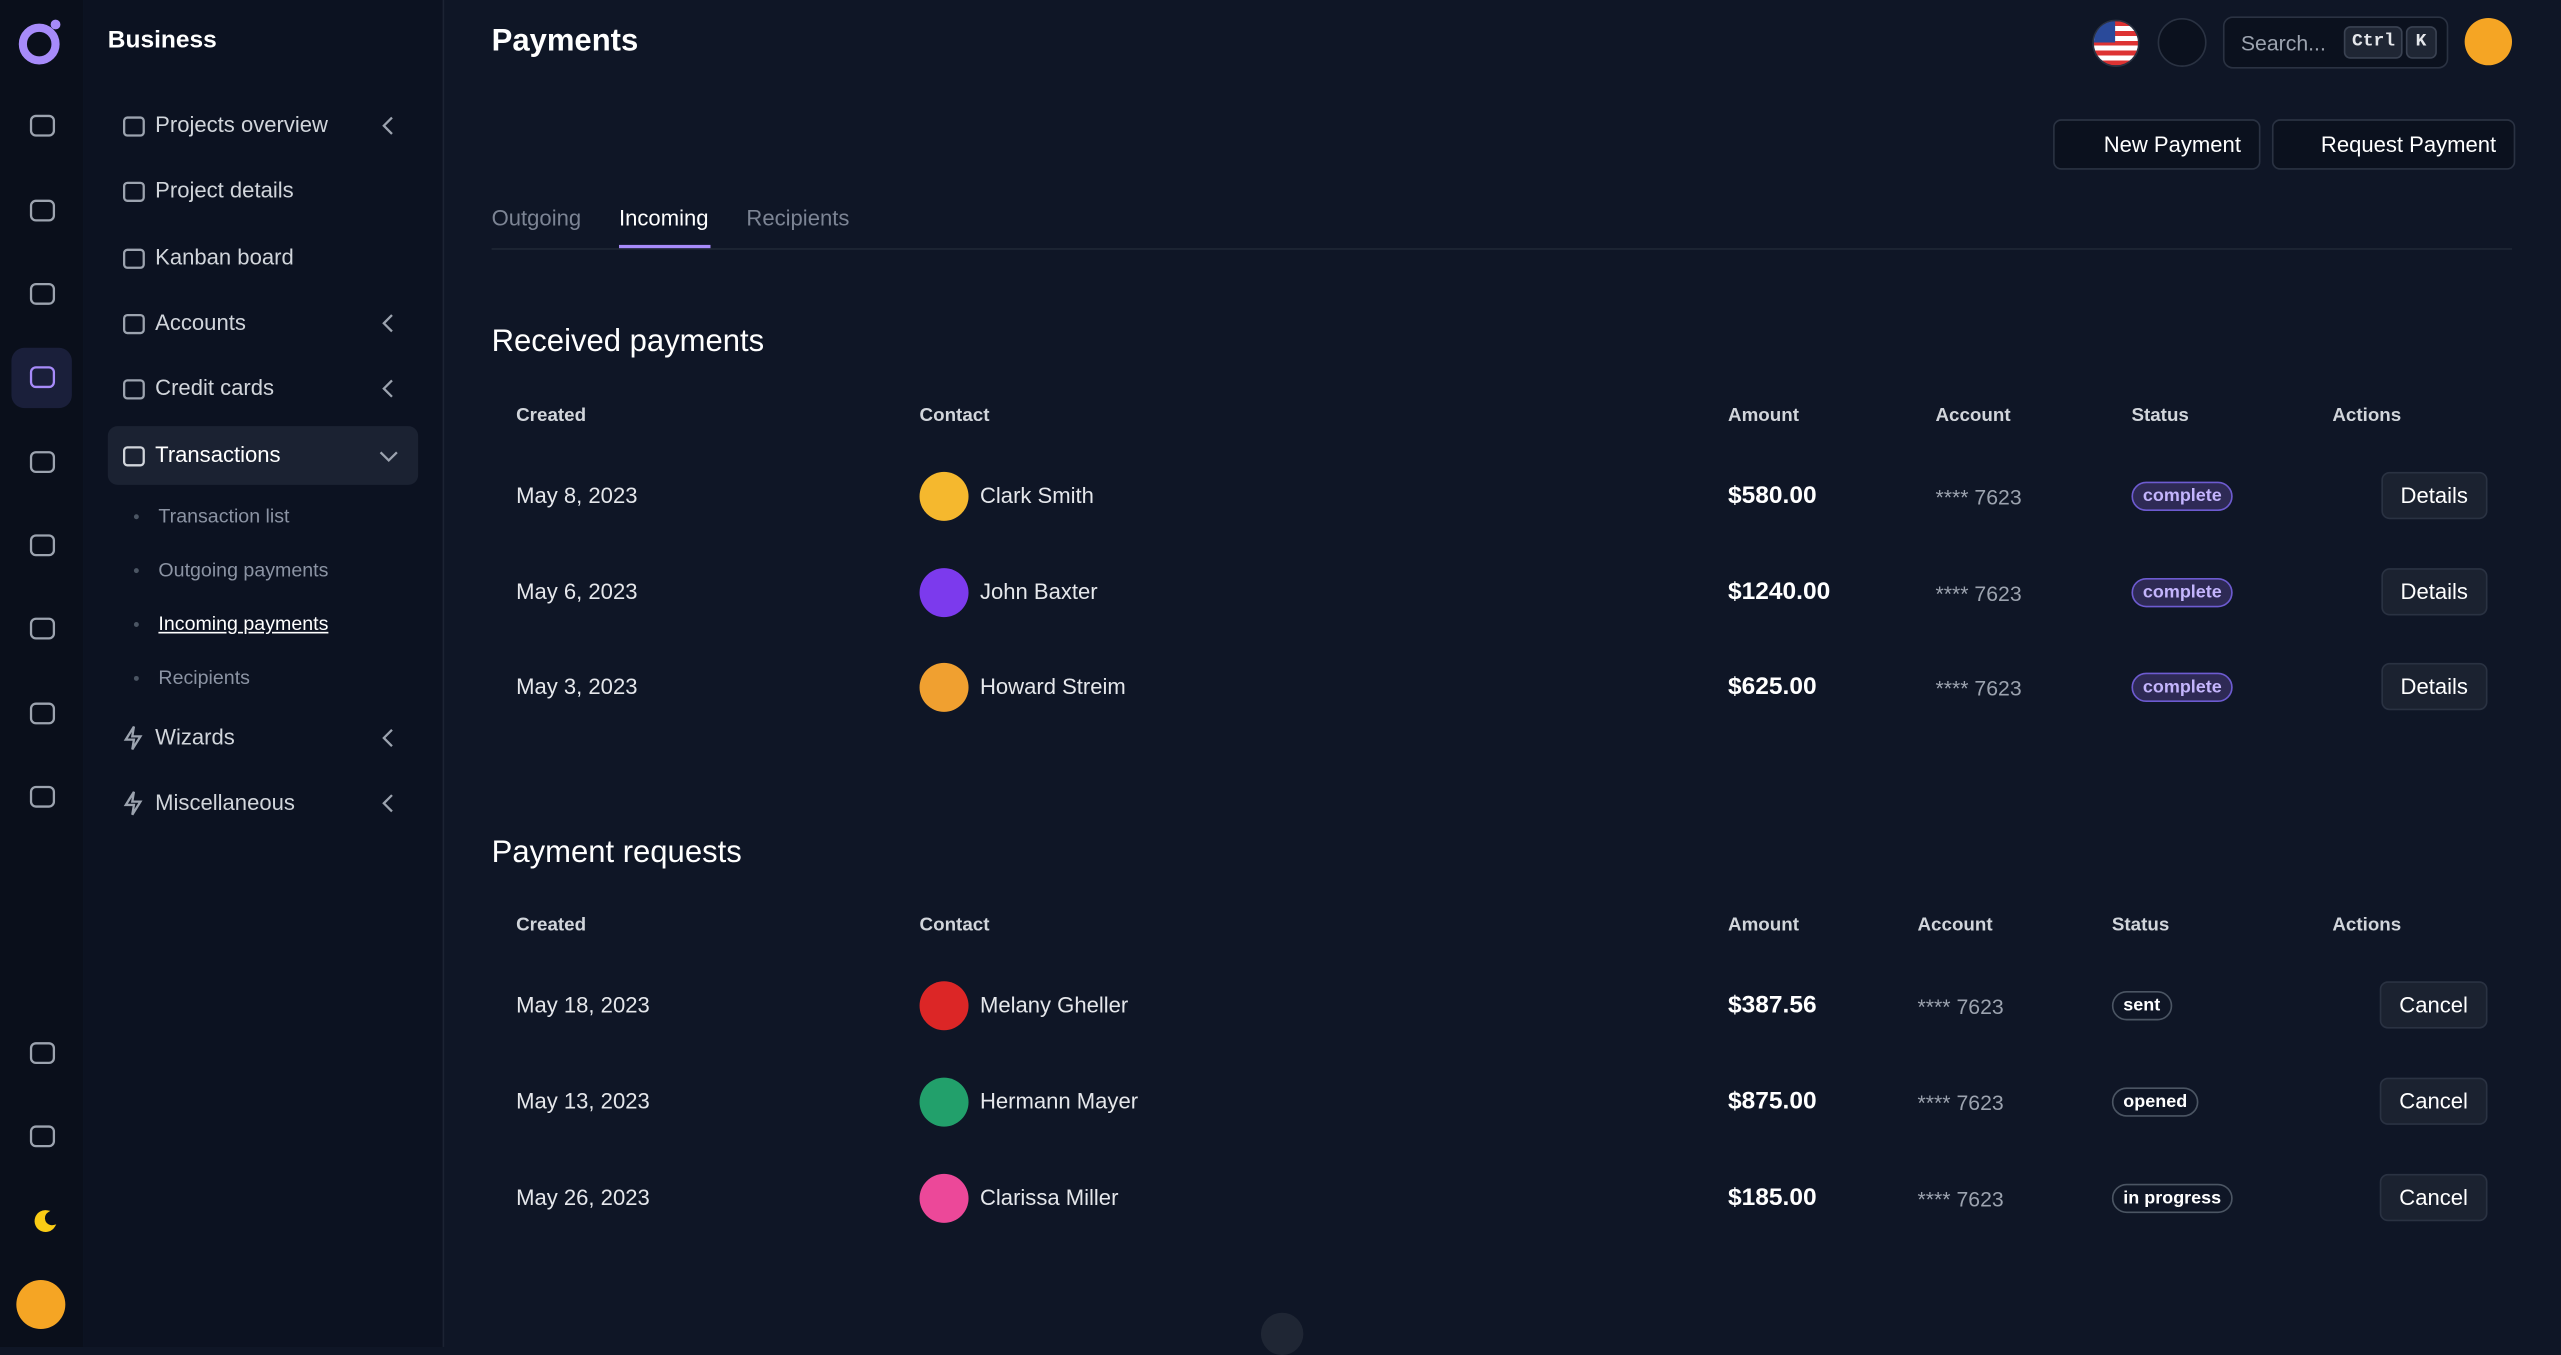 This screenshot has width=2561, height=1355. I want to click on tab: Outgoing, so click(536, 218).